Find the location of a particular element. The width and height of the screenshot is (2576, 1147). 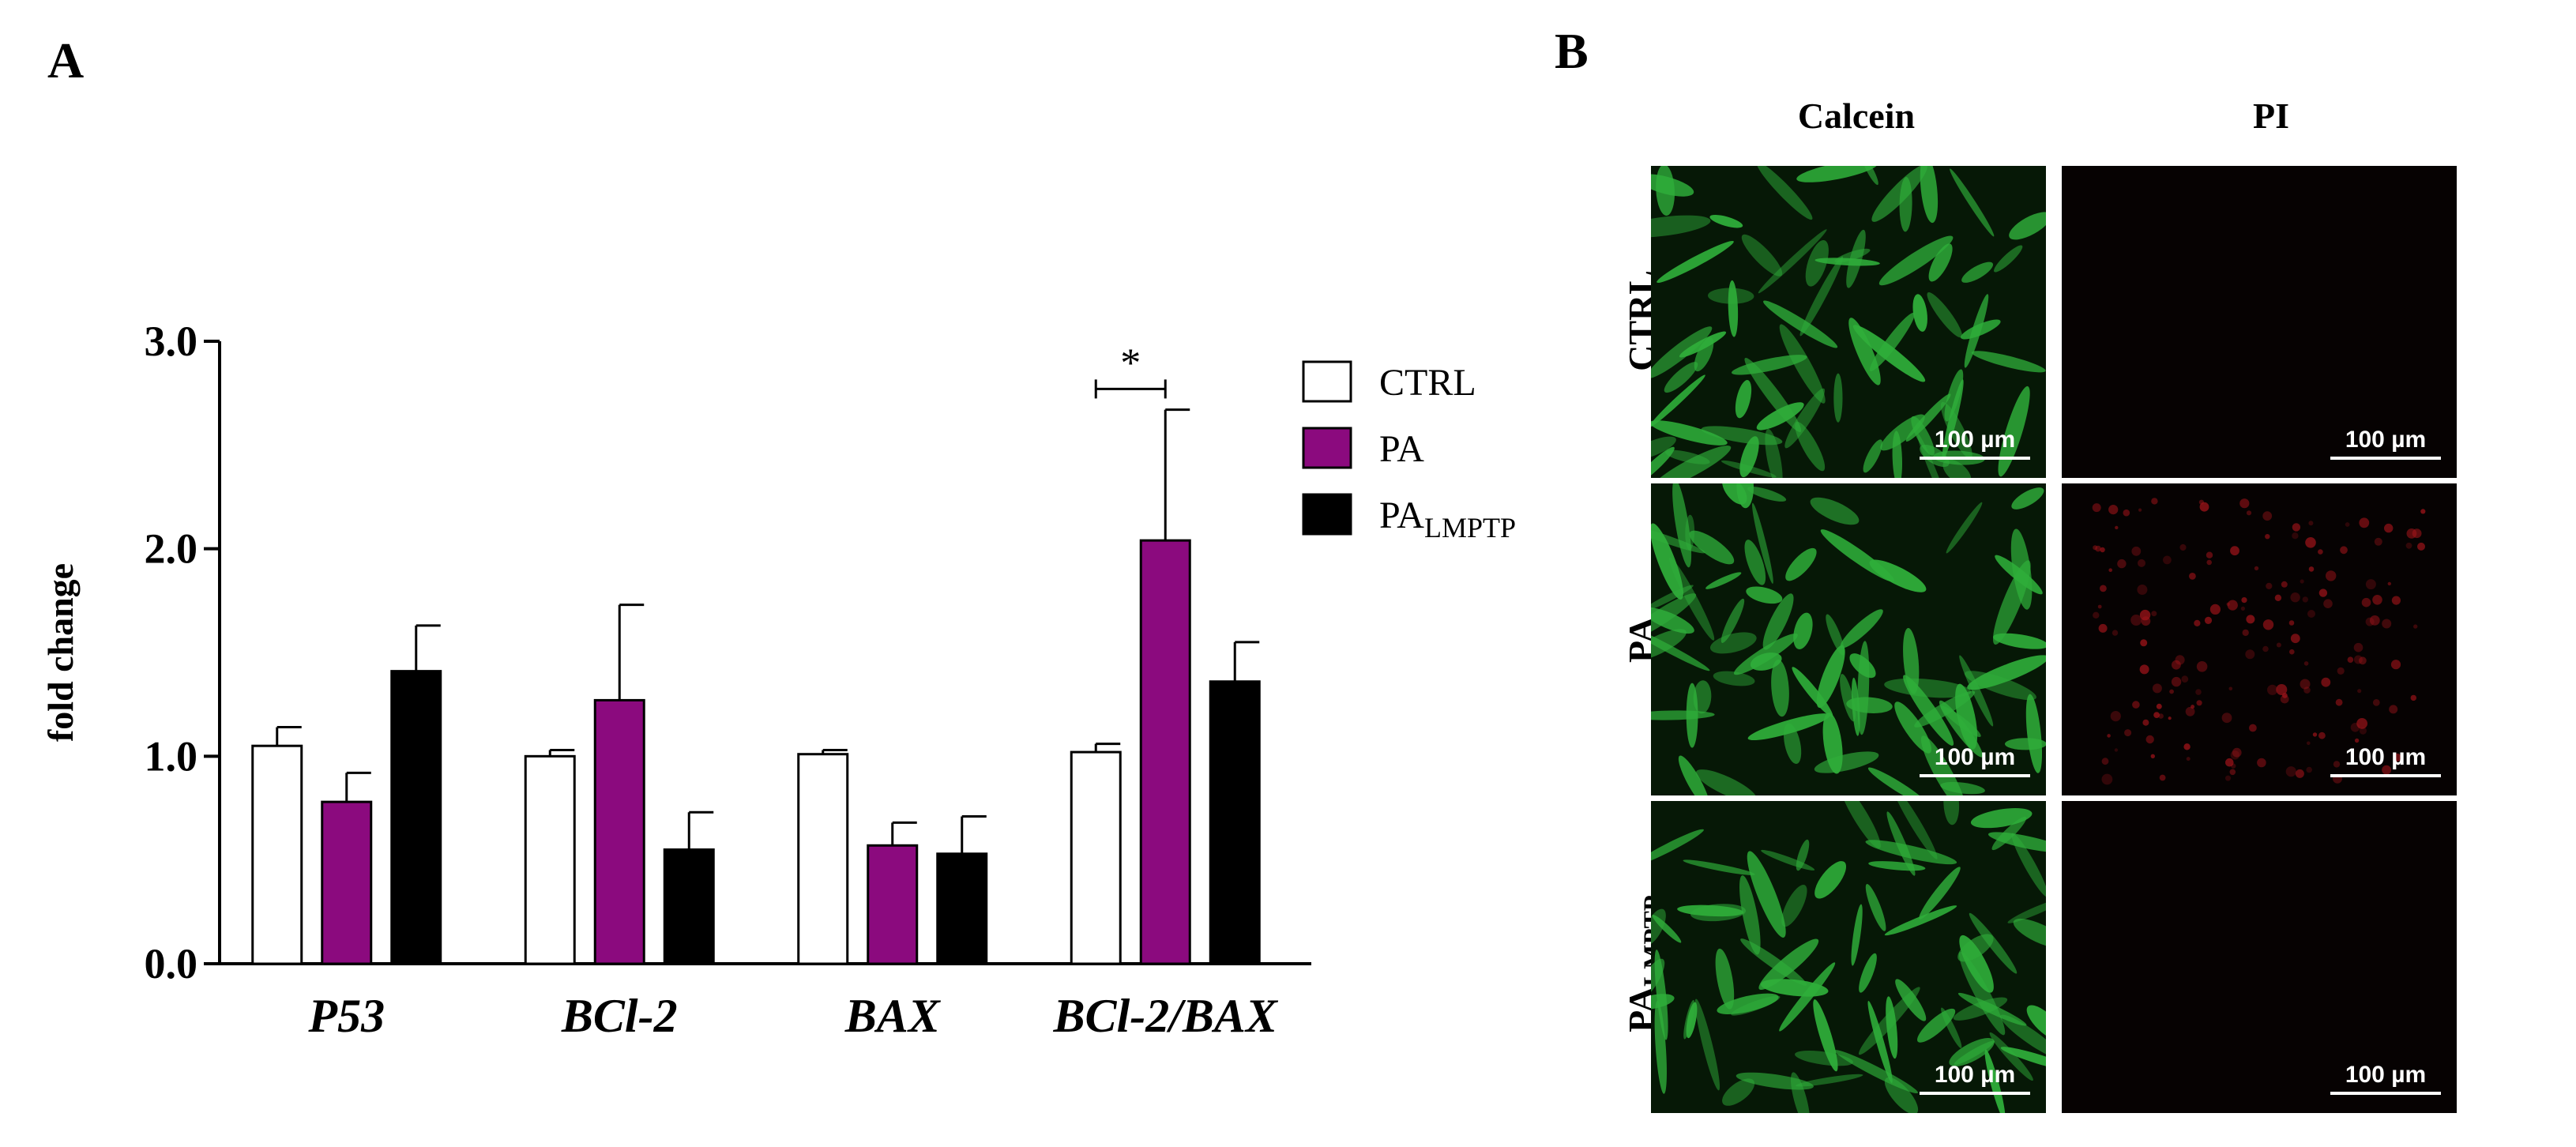

image-background is located at coordinates (2260, 322).